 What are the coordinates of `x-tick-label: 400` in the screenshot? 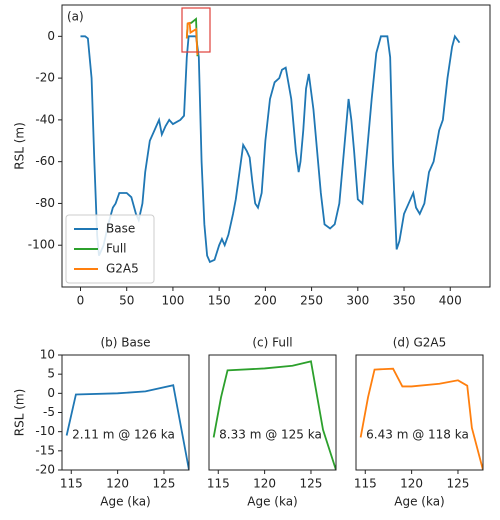 It's located at (450, 301).